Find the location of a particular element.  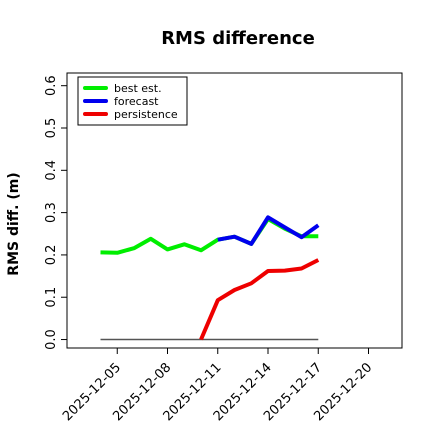

legend-label-persistence: persistence is located at coordinates (146, 114).